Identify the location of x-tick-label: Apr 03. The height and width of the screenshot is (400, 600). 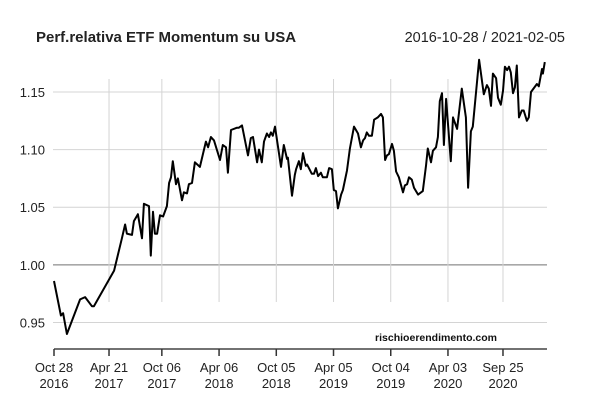
(448, 367).